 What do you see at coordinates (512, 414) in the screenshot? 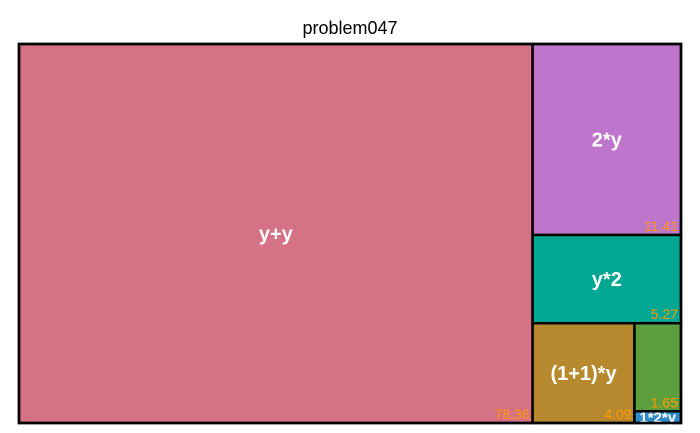
I see `treemap-cell-value: 78.36` at bounding box center [512, 414].